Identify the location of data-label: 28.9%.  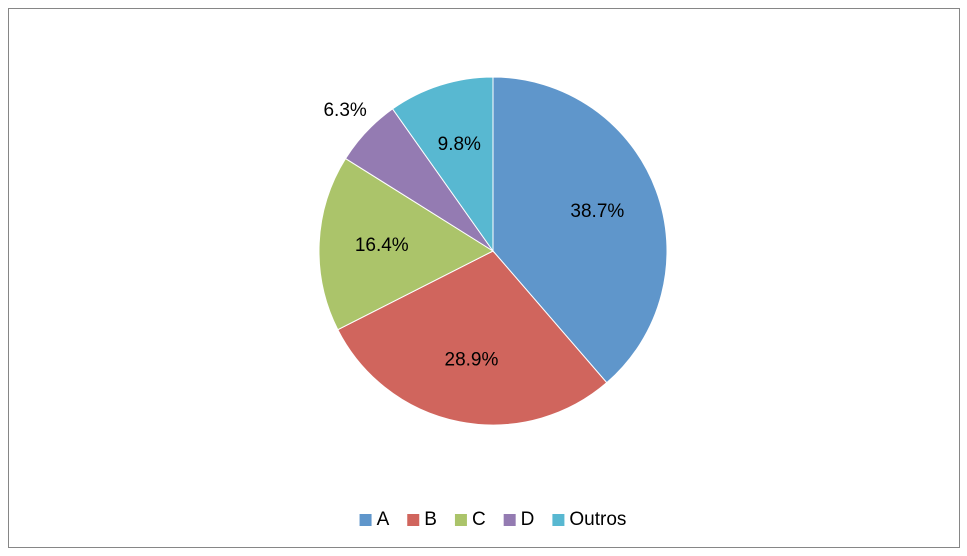
(472, 359).